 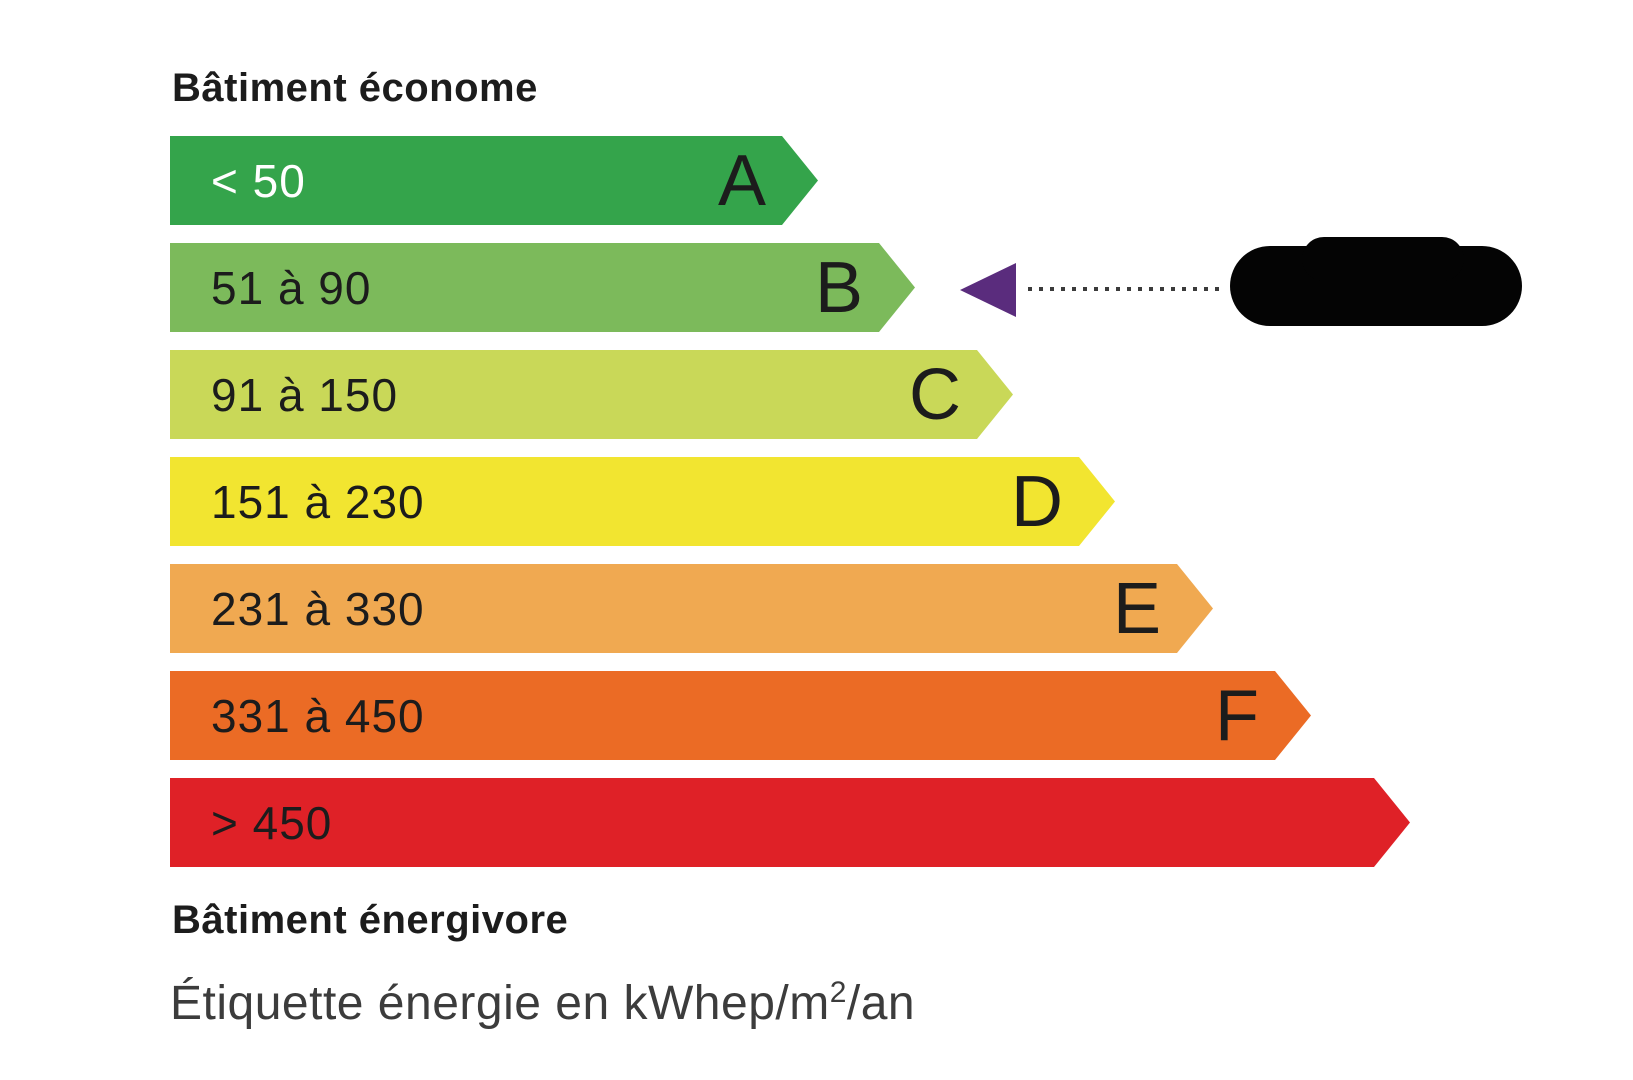 I want to click on energy-class-row: 151 à 230 D, so click(x=820, y=501).